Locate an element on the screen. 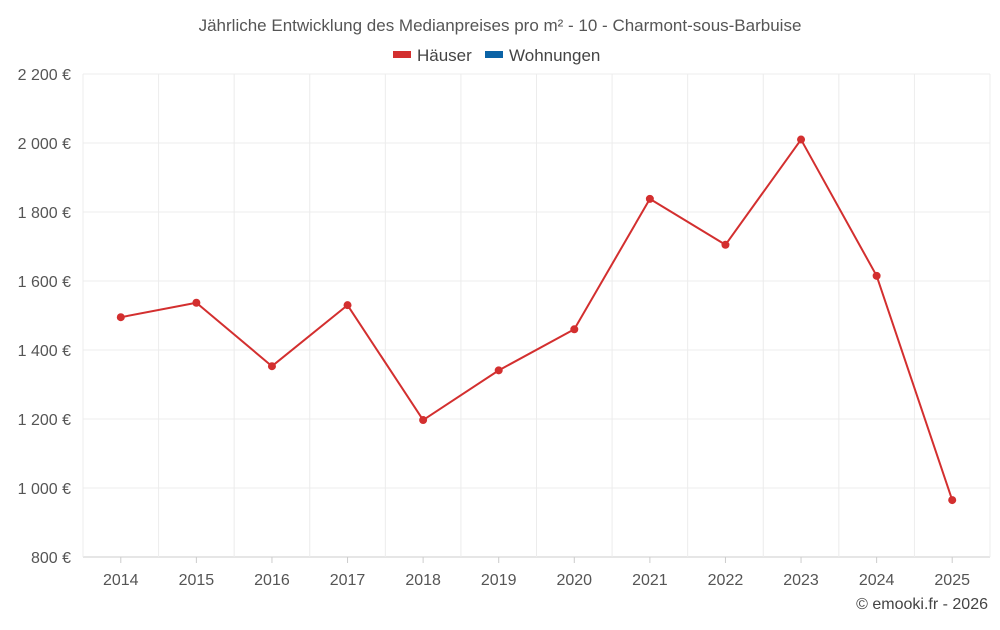 Image resolution: width=1000 pixels, height=630 pixels. y-tick-label: 2 000 € is located at coordinates (44, 144).